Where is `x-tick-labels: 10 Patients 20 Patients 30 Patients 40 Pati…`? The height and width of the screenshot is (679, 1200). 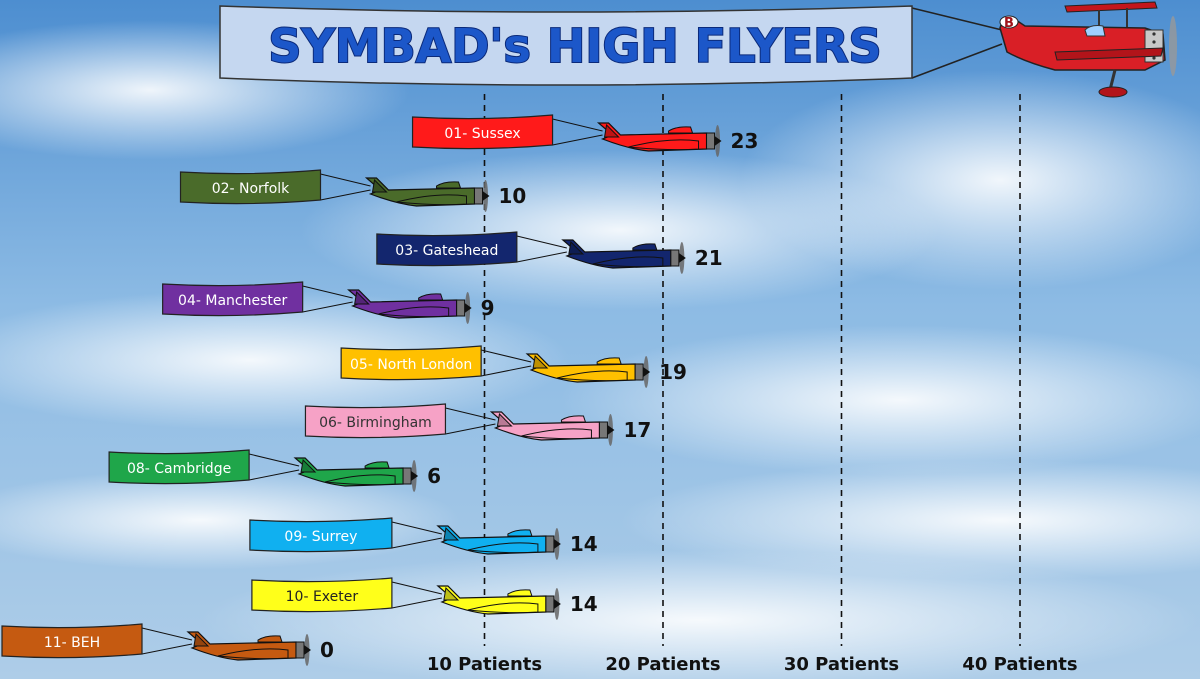
x-tick-labels: 10 Patients 20 Patients 30 Patients 40 Pati… is located at coordinates (752, 664).